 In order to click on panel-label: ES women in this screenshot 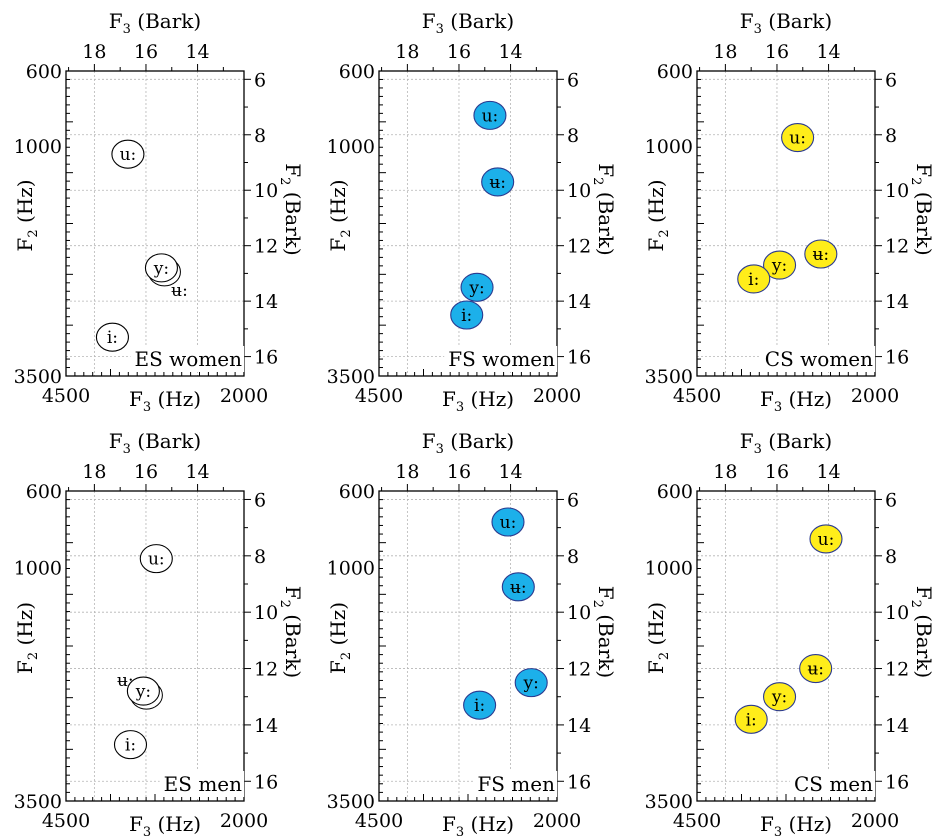, I will do `click(189, 359)`.